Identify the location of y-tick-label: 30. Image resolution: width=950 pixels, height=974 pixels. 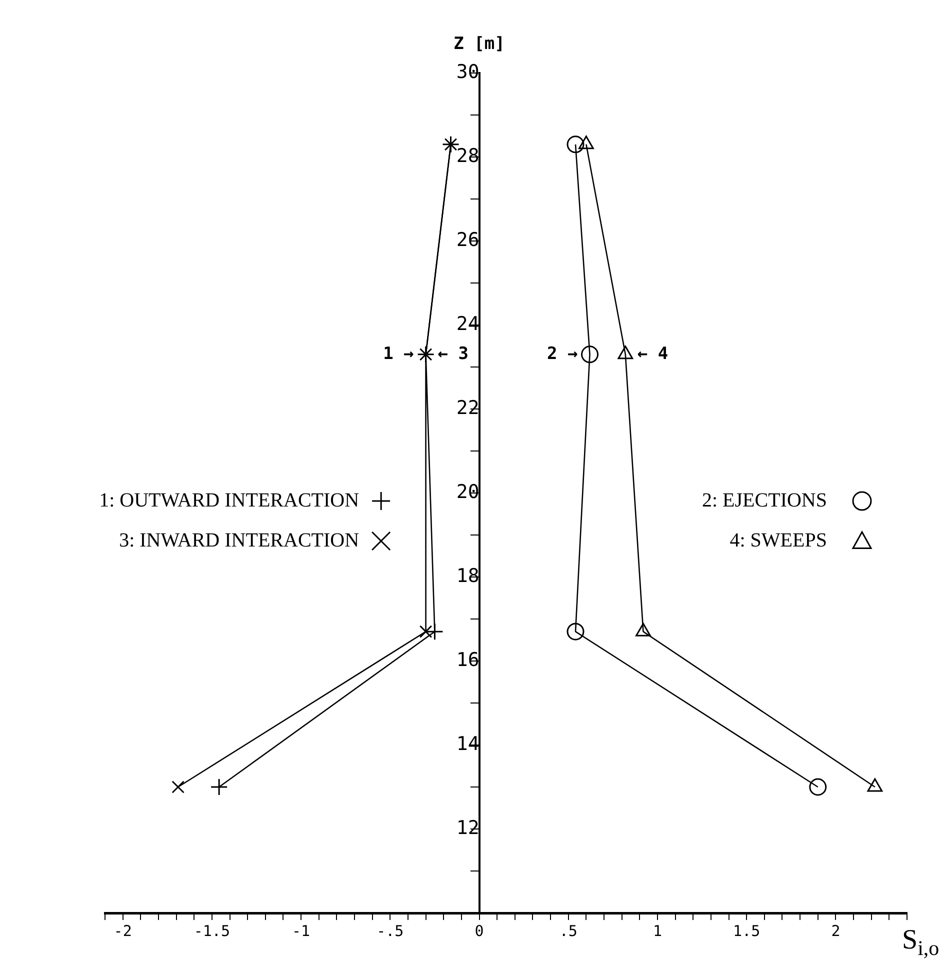
(468, 71).